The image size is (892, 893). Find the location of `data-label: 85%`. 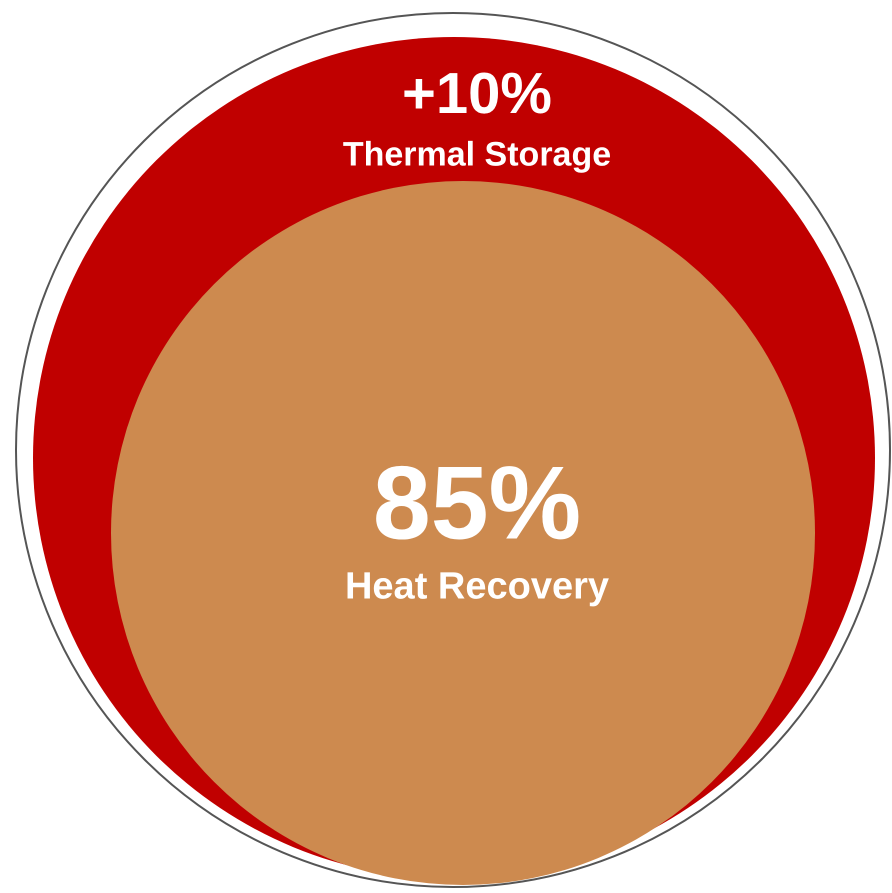

data-label: 85% is located at coordinates (477, 504).